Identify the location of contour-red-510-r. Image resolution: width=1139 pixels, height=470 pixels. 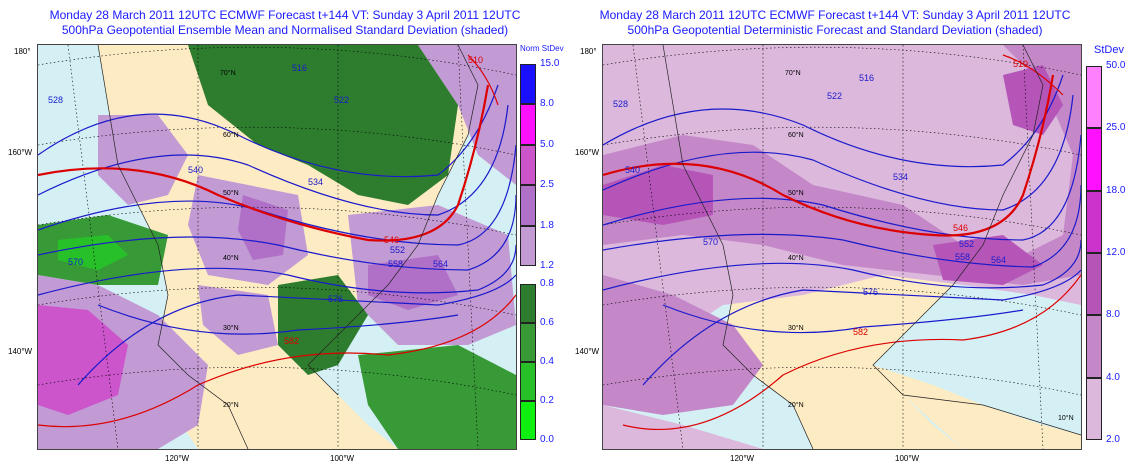
(1033, 75).